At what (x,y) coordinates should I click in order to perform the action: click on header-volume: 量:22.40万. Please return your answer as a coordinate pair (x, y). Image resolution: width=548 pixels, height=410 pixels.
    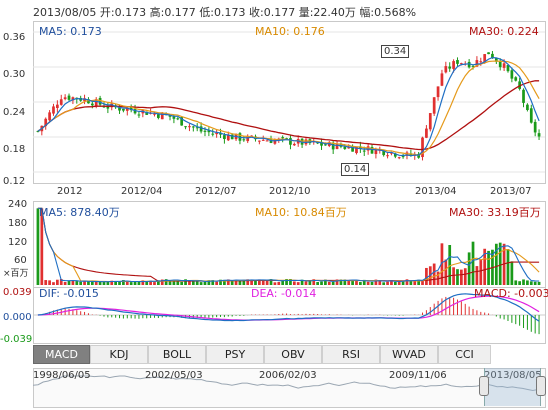
    Looking at the image, I should click on (327, 12).